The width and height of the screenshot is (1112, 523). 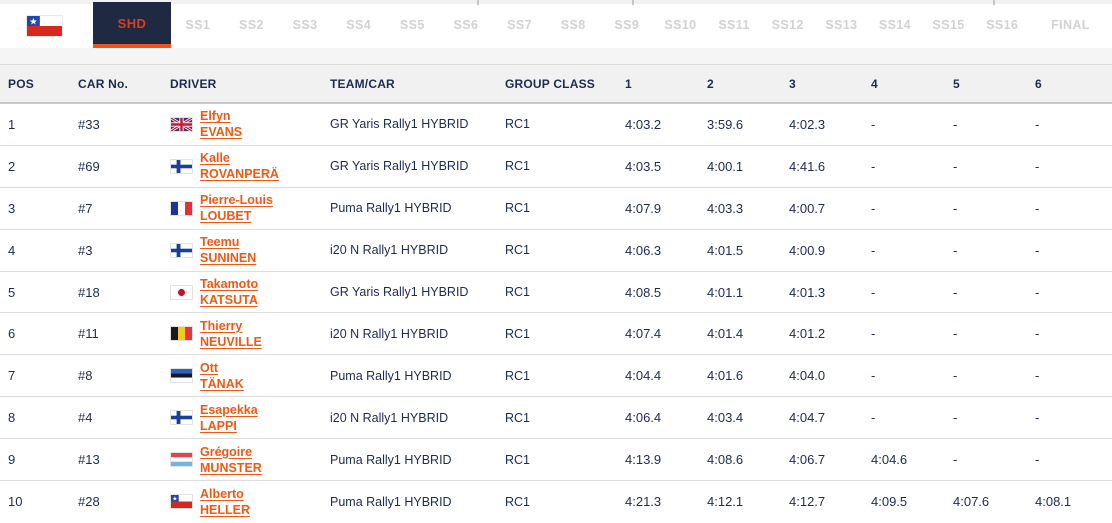 What do you see at coordinates (221, 325) in the screenshot?
I see `driver-first-name-link: Thierry` at bounding box center [221, 325].